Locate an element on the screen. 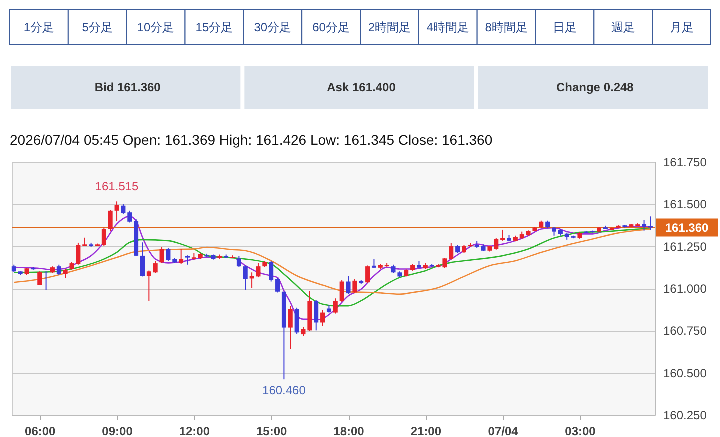 The width and height of the screenshot is (720, 437). y-tick-label: 160.500 is located at coordinates (686, 373).